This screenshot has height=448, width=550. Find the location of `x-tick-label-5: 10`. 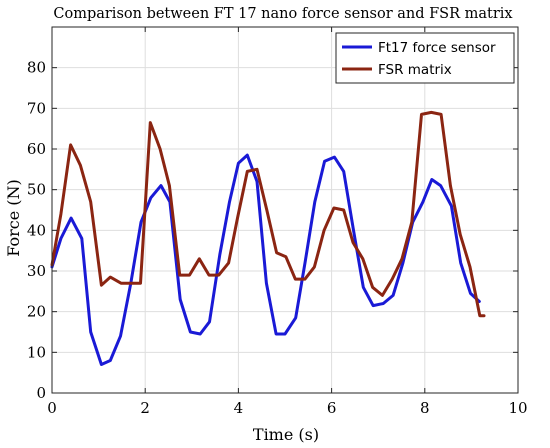

x-tick-label-5: 10 is located at coordinates (517, 408).